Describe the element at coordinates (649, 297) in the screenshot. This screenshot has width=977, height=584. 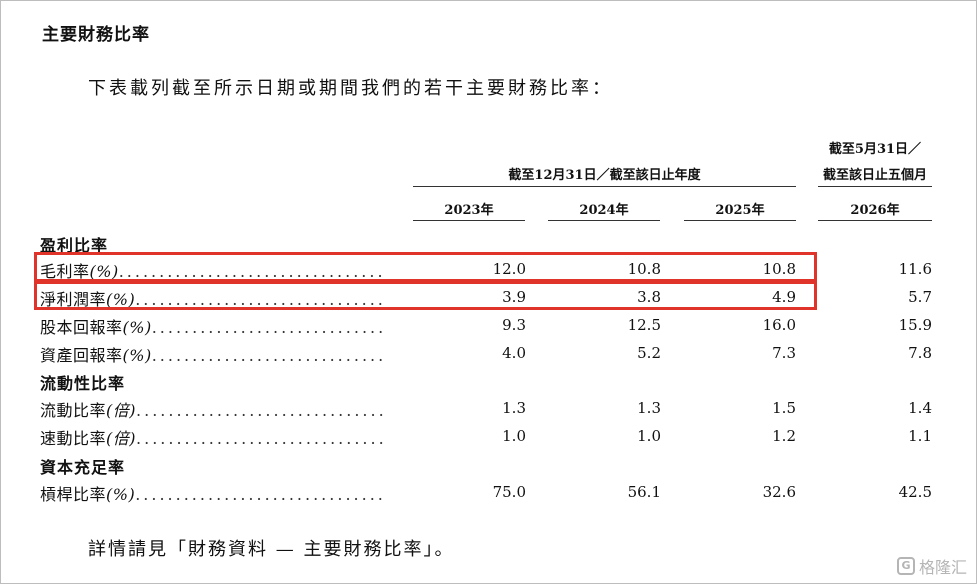
I see `cell-value: 3.8` at that location.